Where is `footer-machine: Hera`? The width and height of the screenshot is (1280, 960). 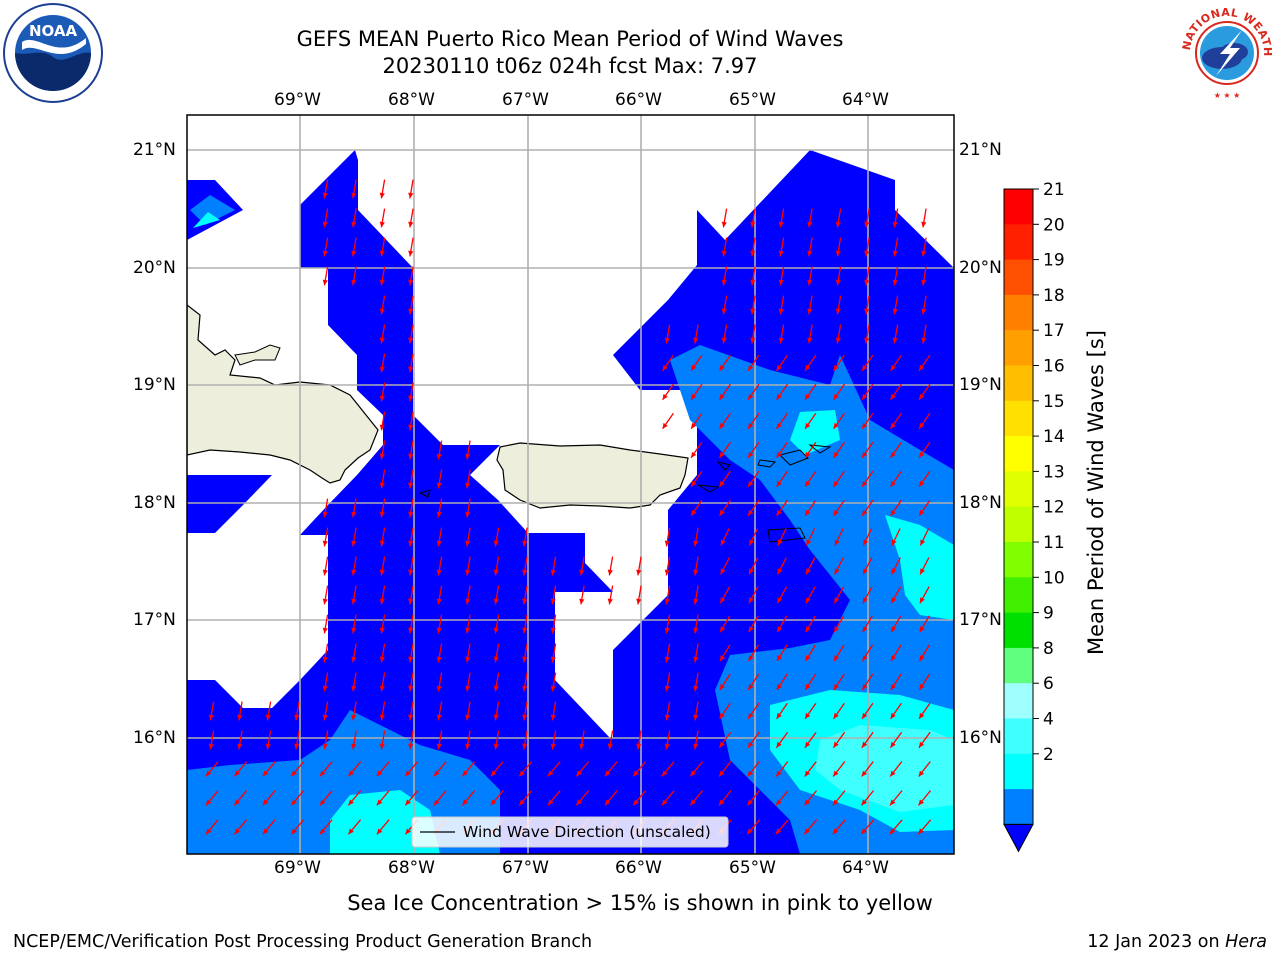
footer-machine: Hera is located at coordinates (1246, 942).